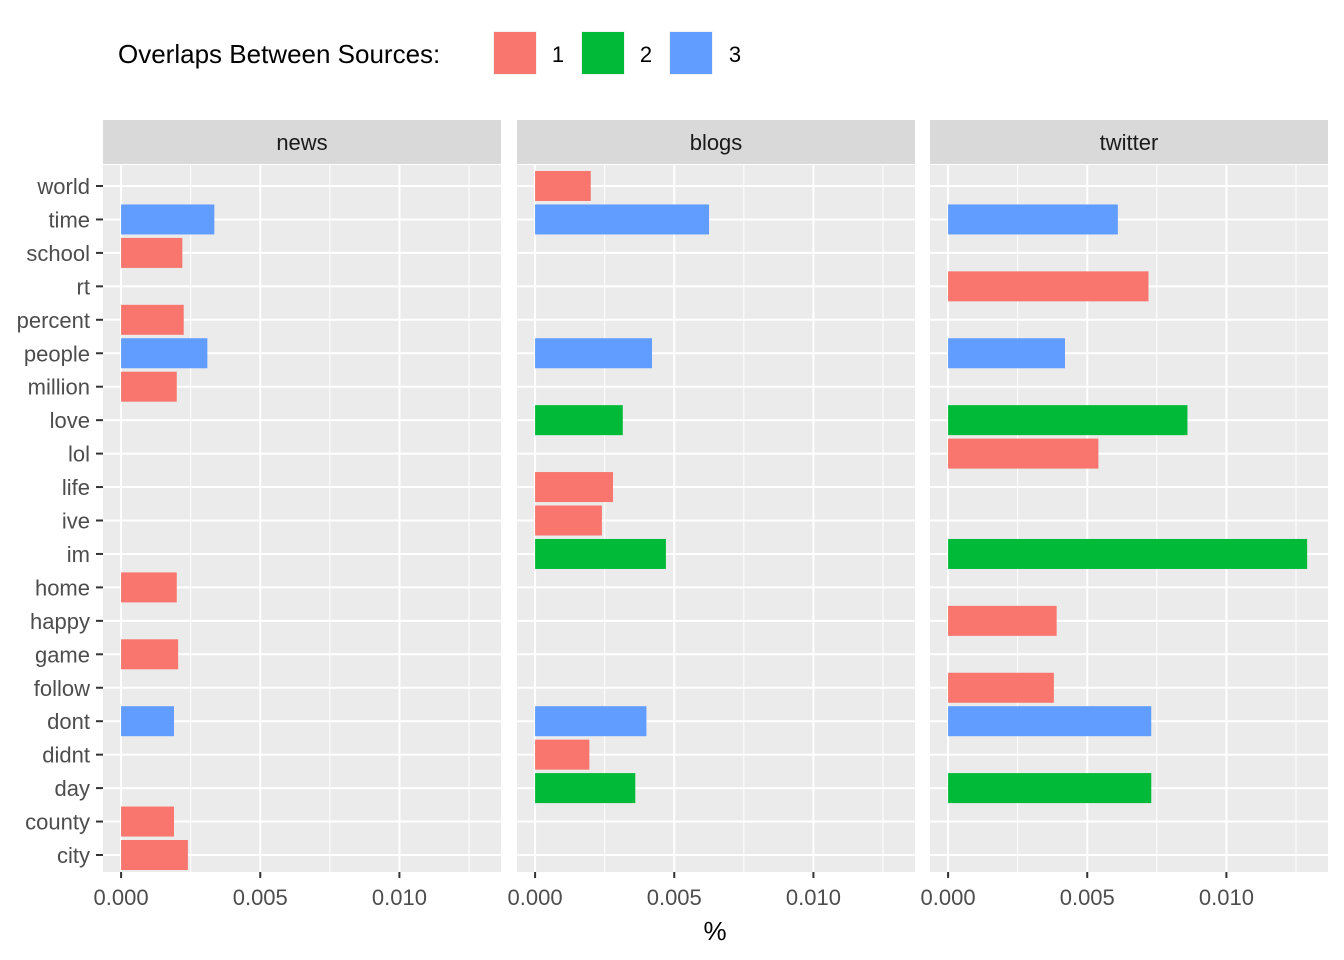 Image resolution: width=1344 pixels, height=960 pixels. Describe the element at coordinates (79, 454) in the screenshot. I see `y-tick-label-lol: lol` at that location.